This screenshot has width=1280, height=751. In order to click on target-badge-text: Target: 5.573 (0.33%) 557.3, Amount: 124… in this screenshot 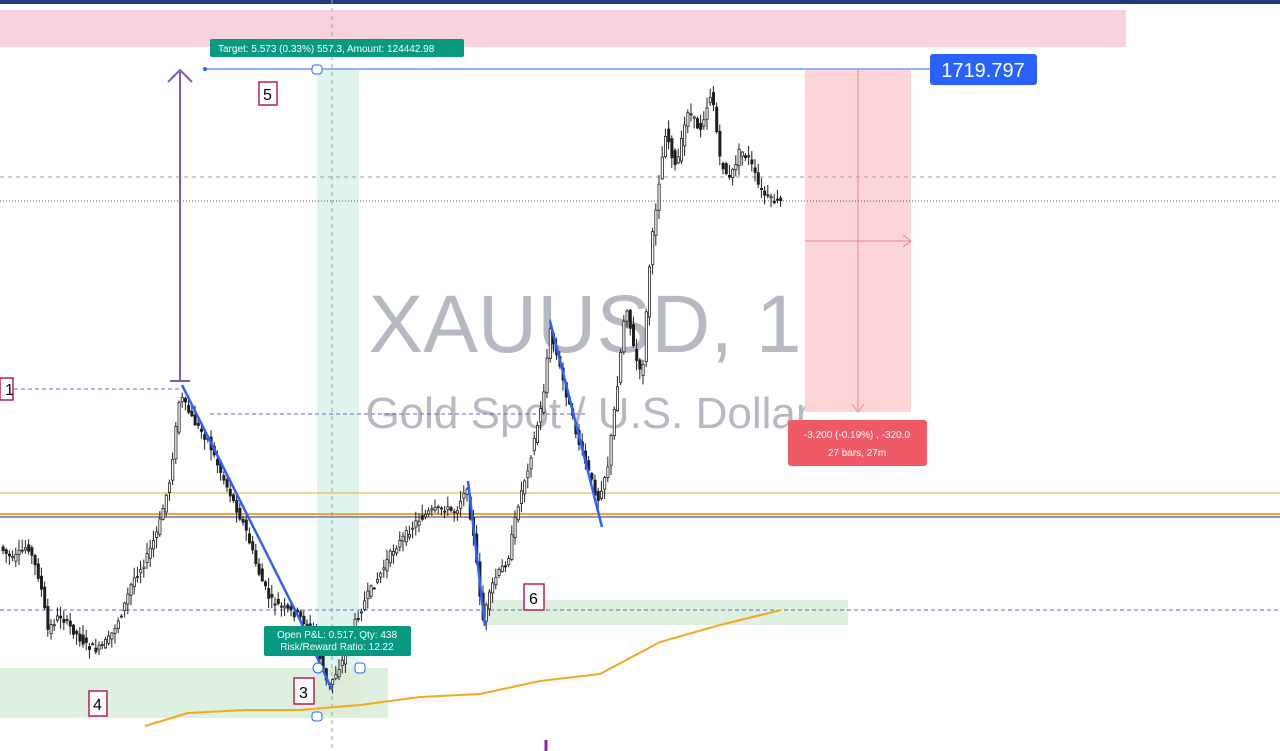, I will do `click(326, 49)`.